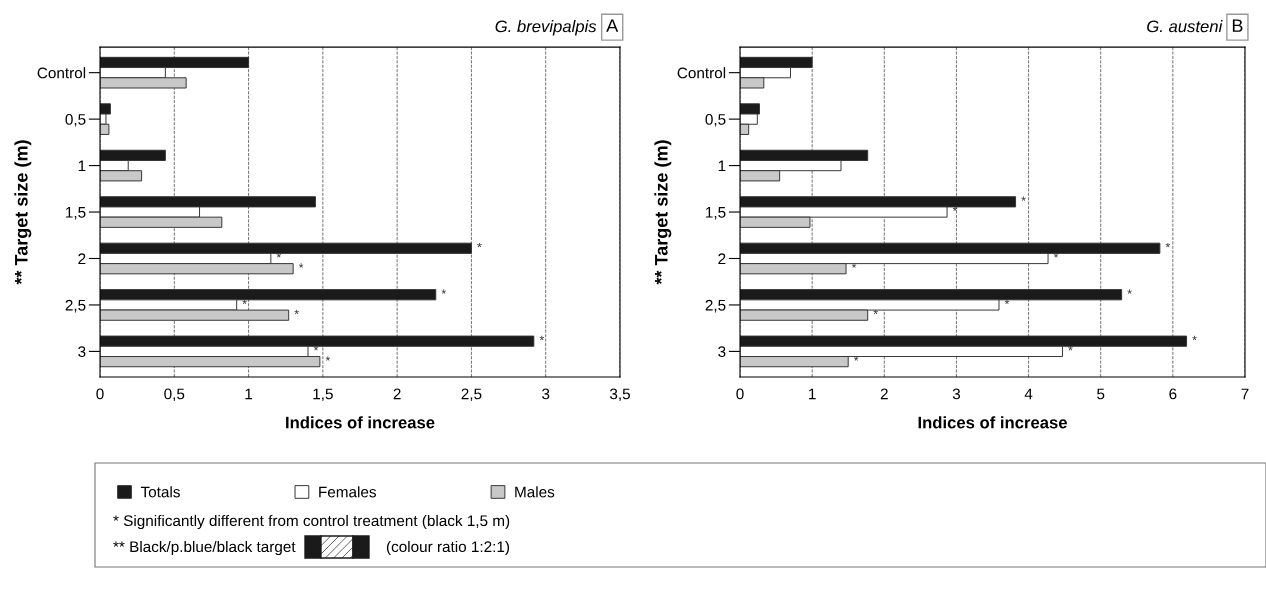 This screenshot has width=1266, height=589. Describe the element at coordinates (546, 28) in the screenshot. I see `chart-title: G. brevipalpis` at that location.